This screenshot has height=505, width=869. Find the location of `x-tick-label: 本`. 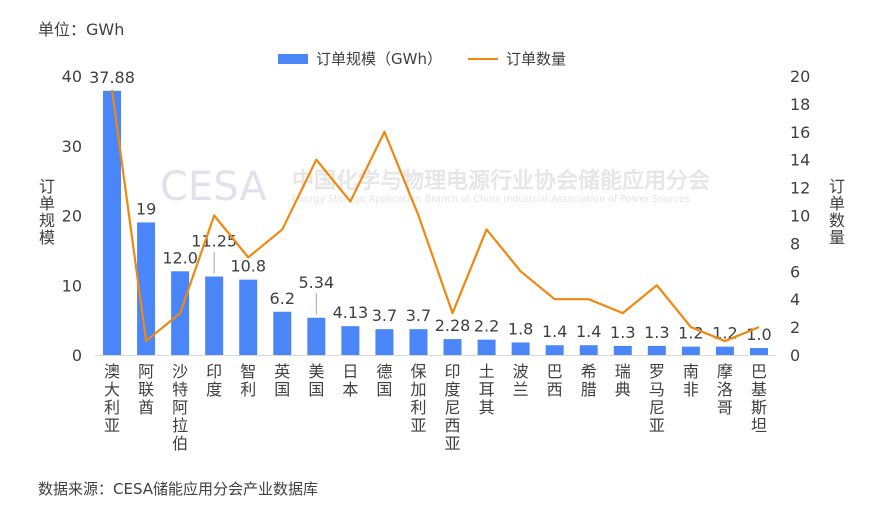

x-tick-label: 本 is located at coordinates (350, 389).